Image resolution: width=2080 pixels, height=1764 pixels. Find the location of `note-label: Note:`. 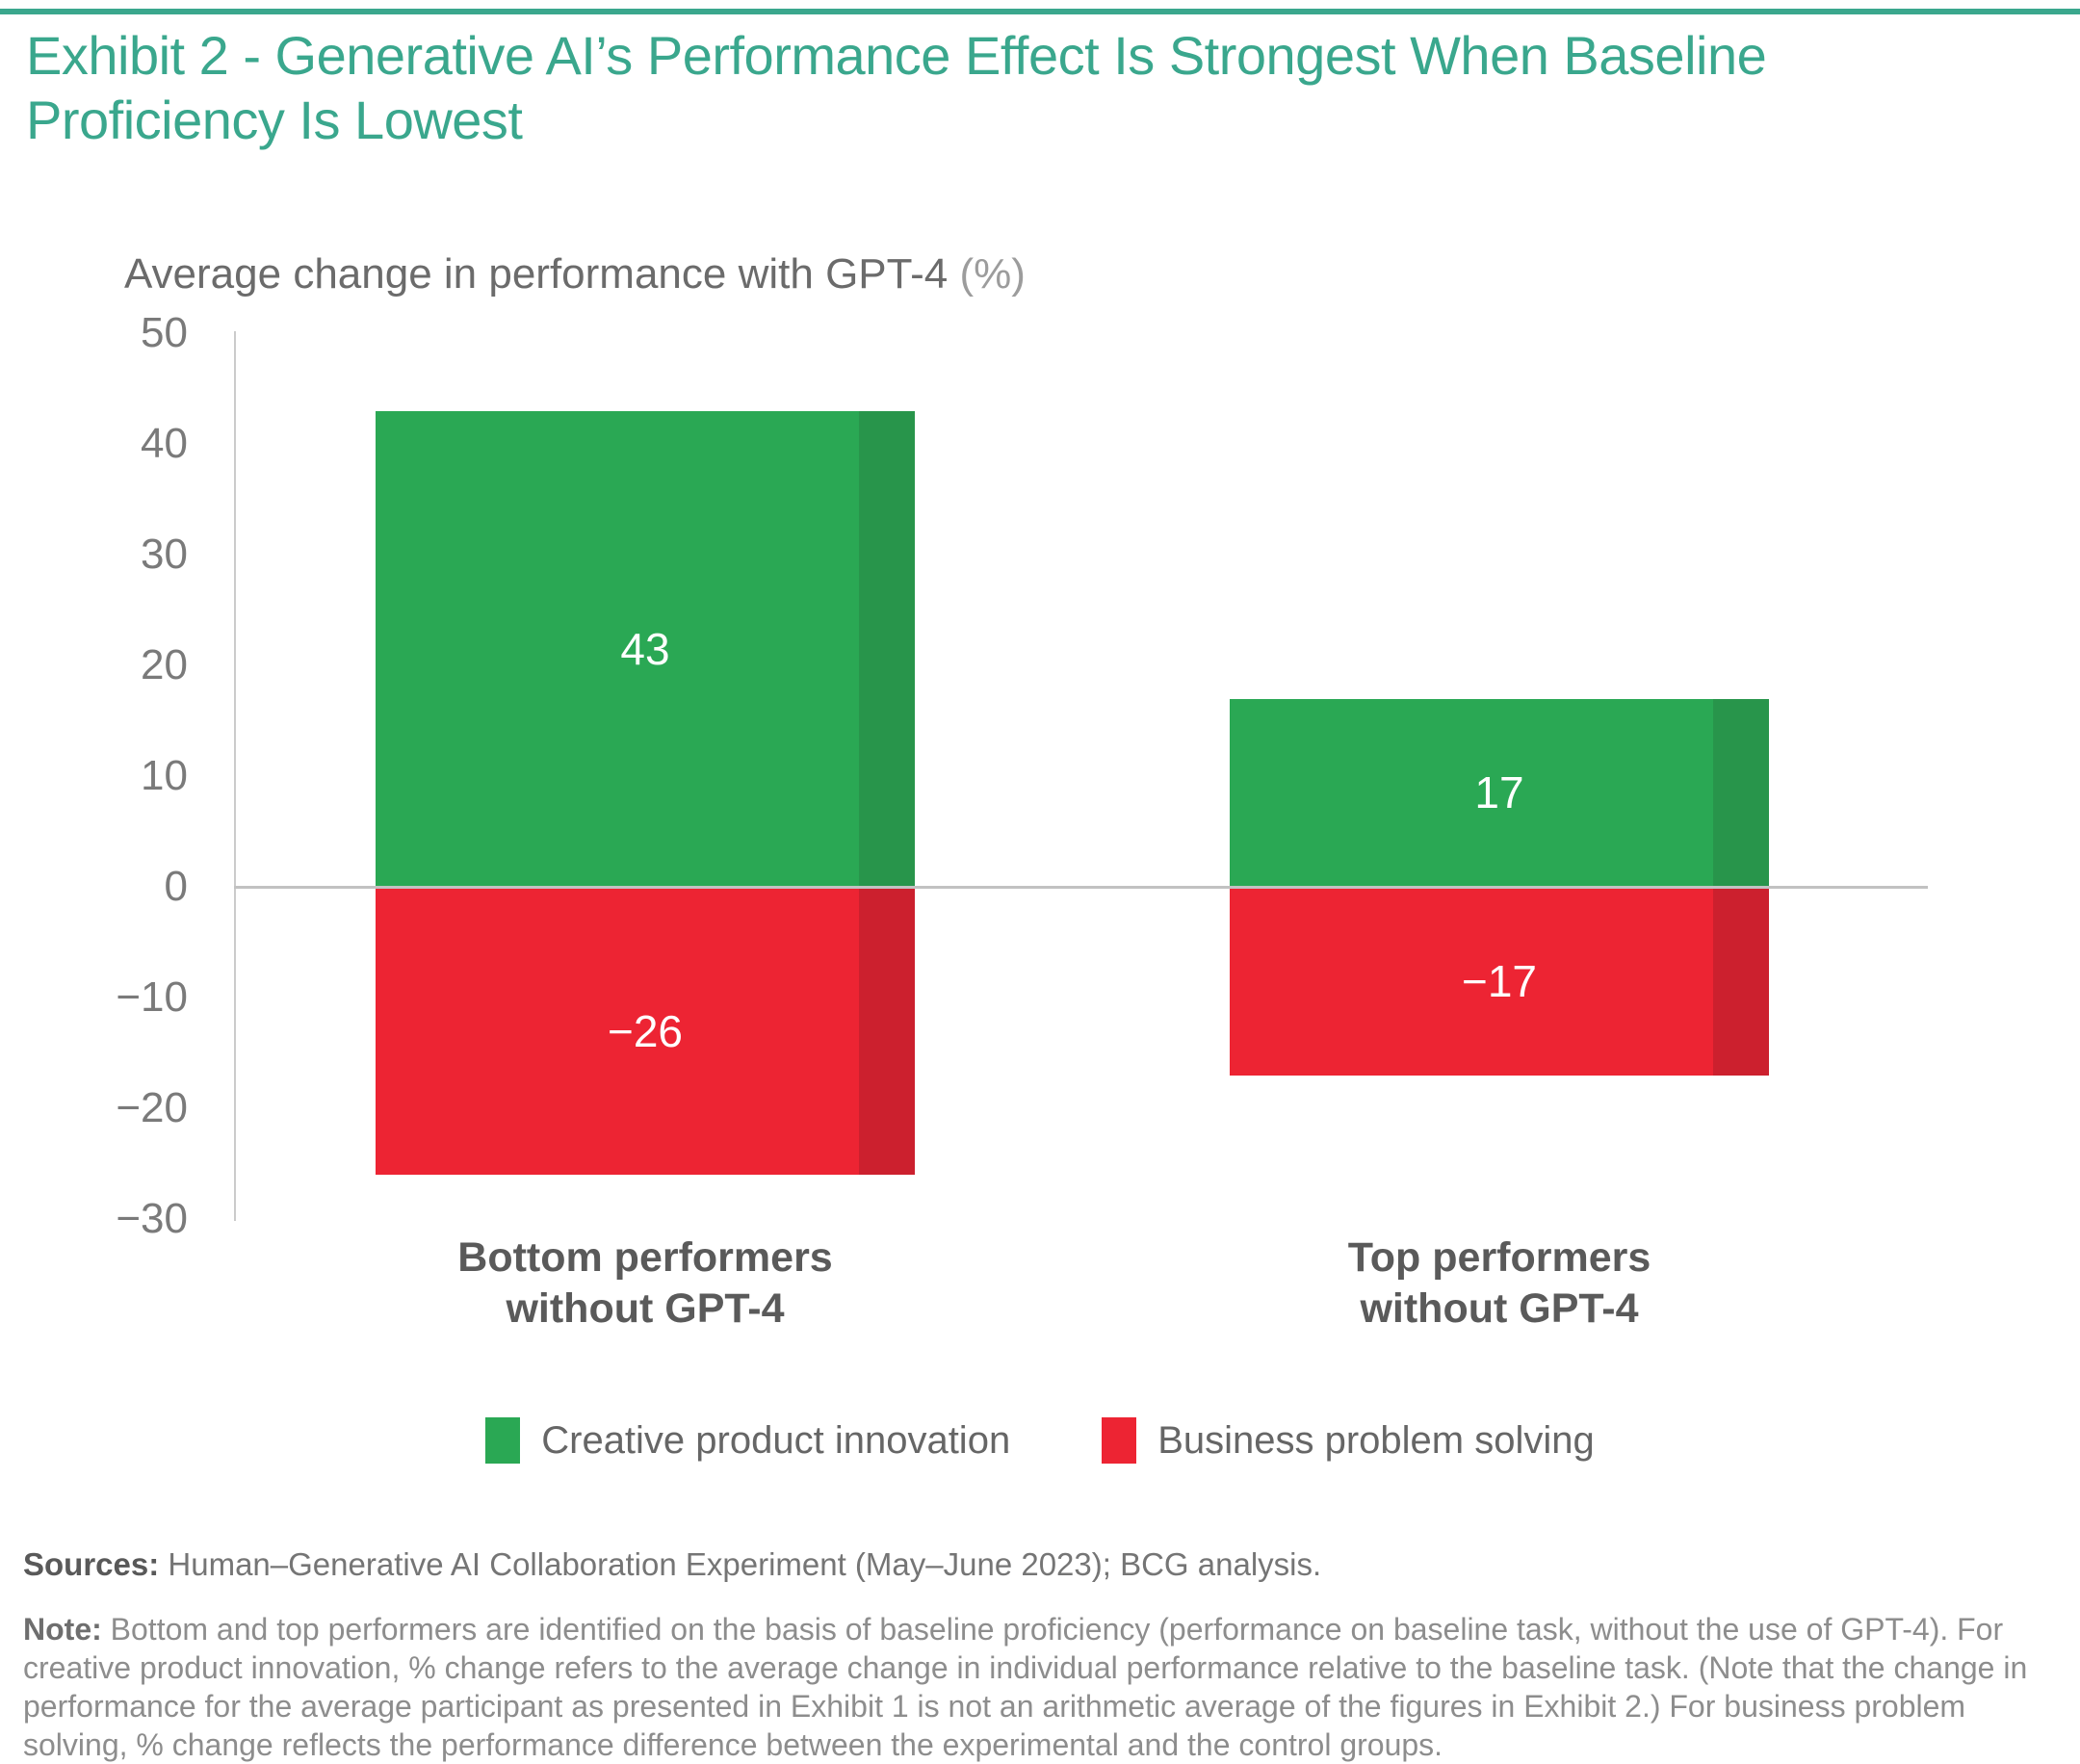

note-label: Note: is located at coordinates (62, 1629).